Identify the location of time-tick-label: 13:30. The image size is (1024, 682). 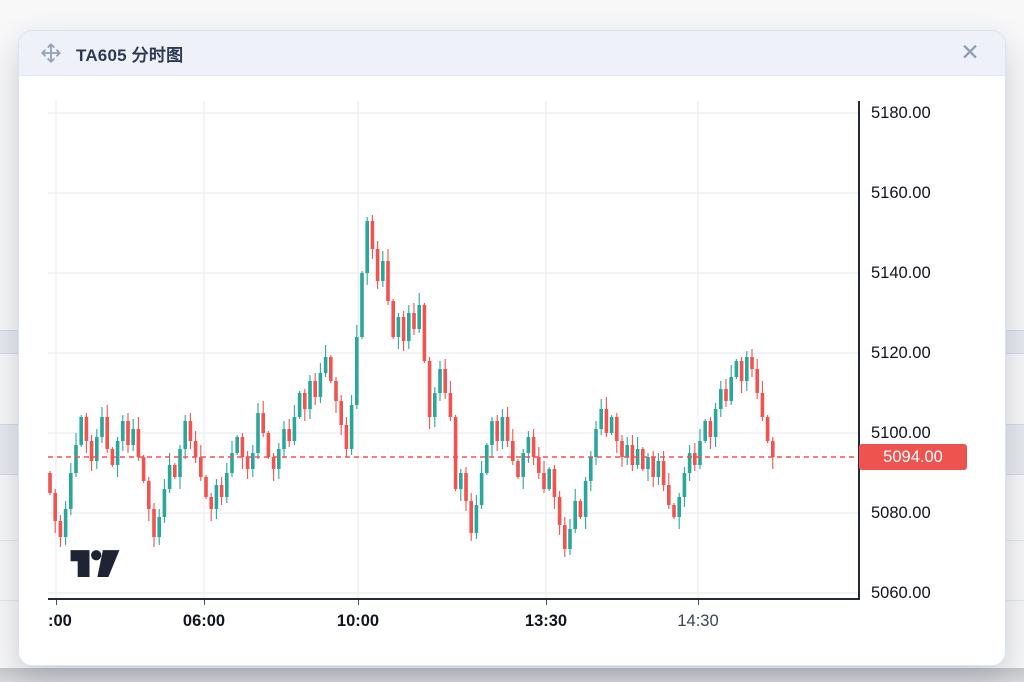
(546, 621).